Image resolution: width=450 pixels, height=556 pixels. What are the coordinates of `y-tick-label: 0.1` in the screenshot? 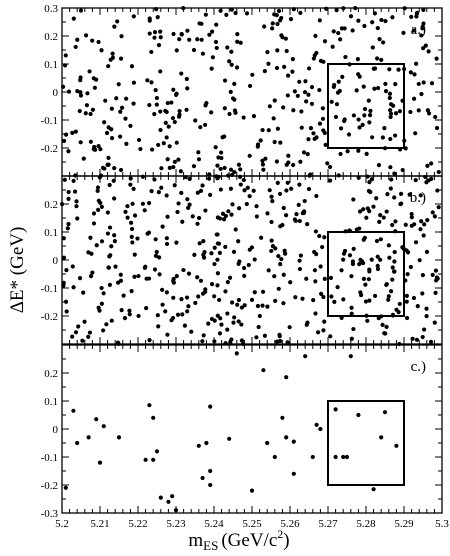 It's located at (51, 402).